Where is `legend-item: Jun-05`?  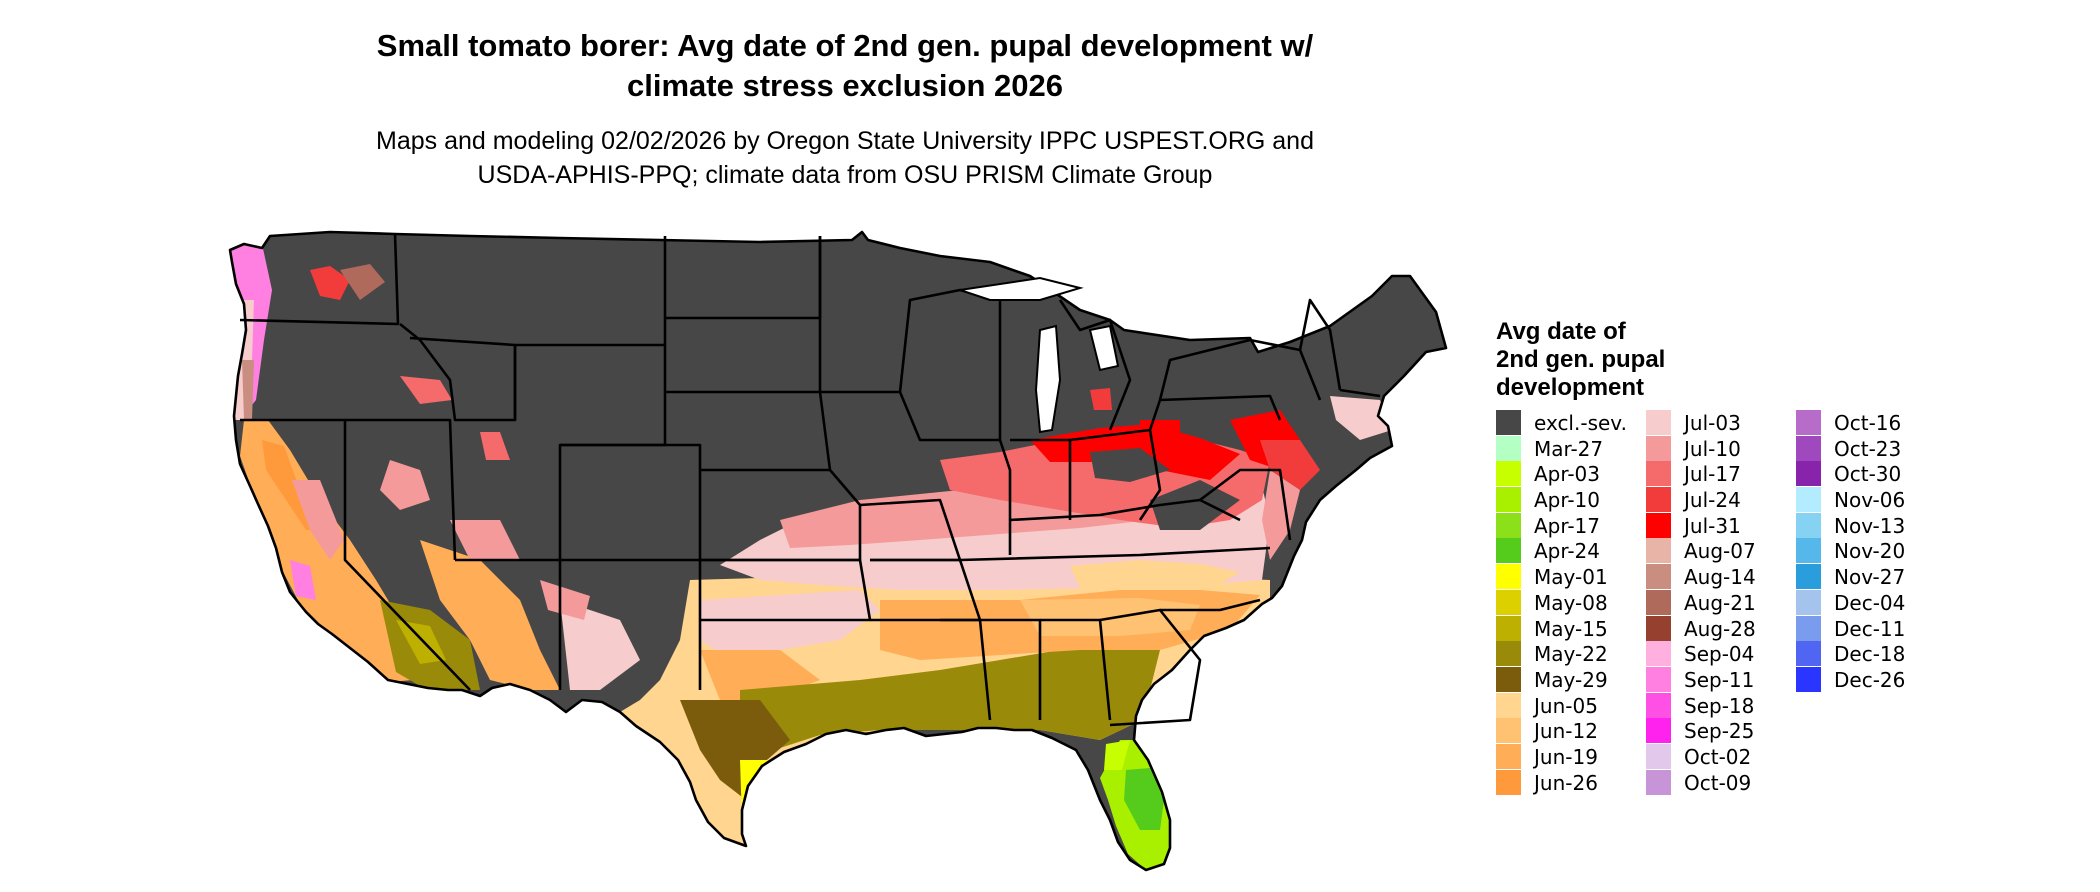
legend-item: Jun-05 is located at coordinates (1571, 705).